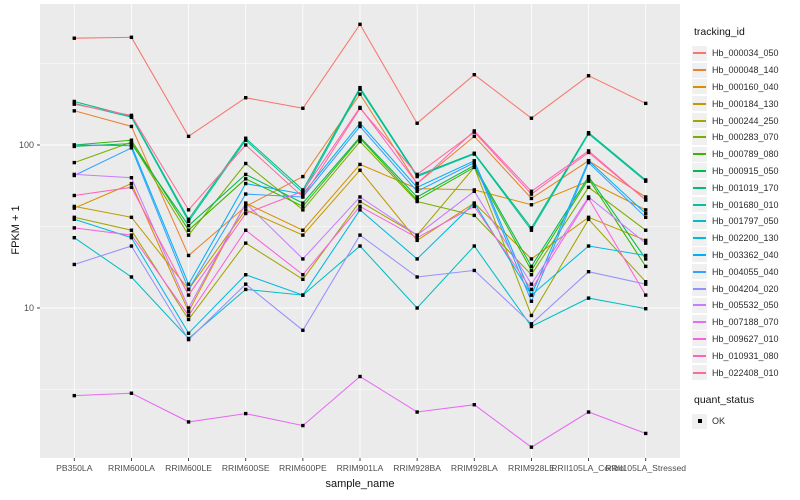  What do you see at coordinates (745, 170) in the screenshot?
I see `legend-item-label: Hb_000915_050` at bounding box center [745, 170].